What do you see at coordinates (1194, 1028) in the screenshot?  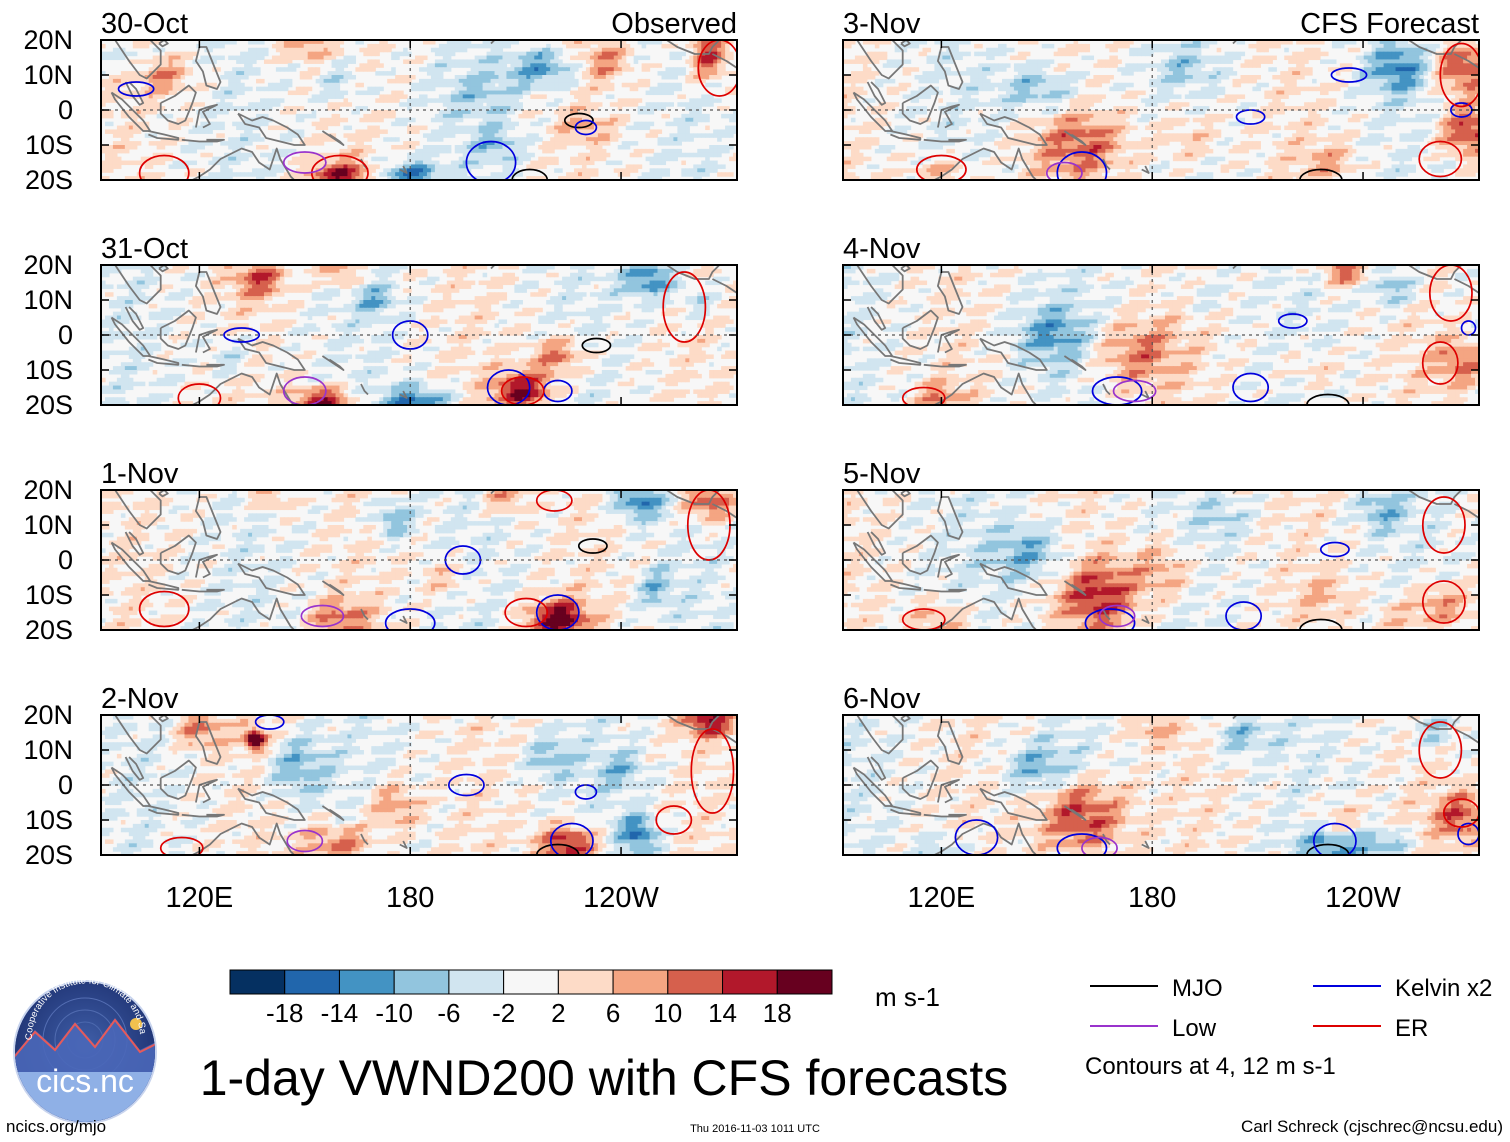 I see `legend-label: Low` at bounding box center [1194, 1028].